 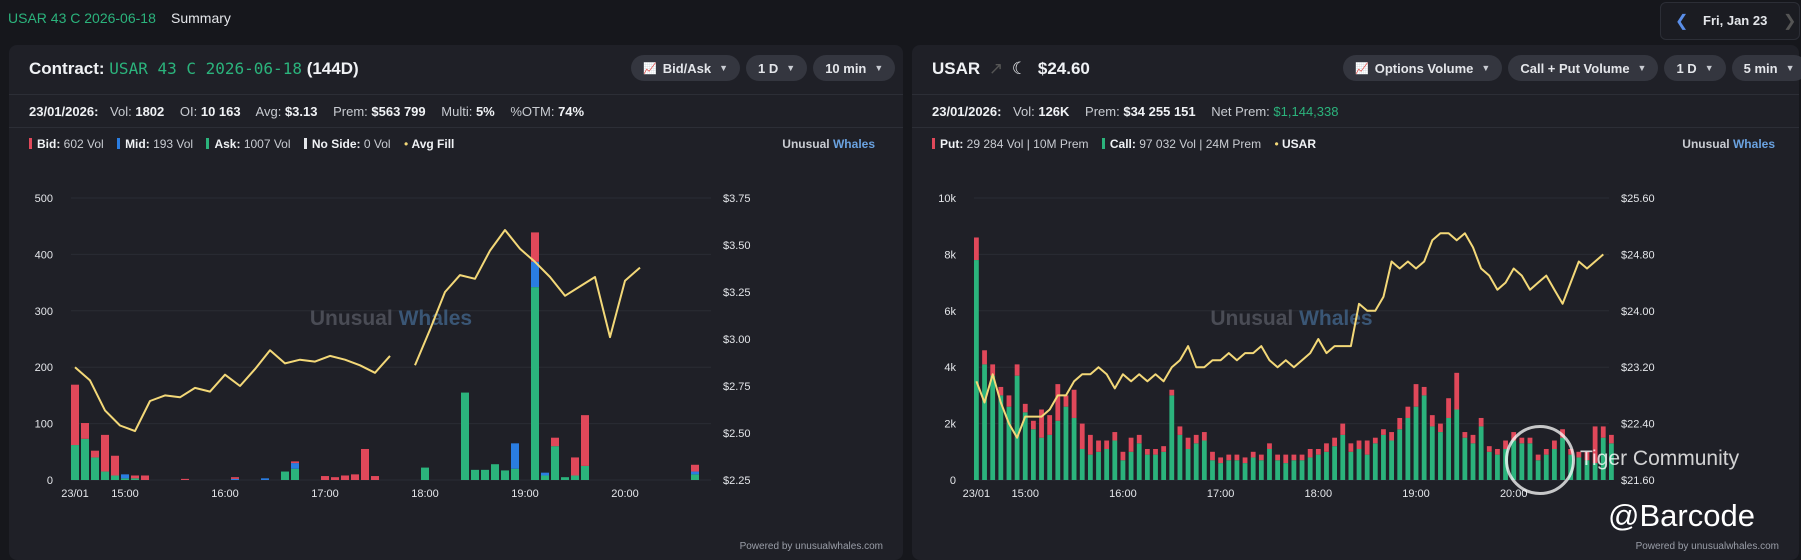 I want to click on legend-avgfill: • Avg Fill, so click(x=429, y=144).